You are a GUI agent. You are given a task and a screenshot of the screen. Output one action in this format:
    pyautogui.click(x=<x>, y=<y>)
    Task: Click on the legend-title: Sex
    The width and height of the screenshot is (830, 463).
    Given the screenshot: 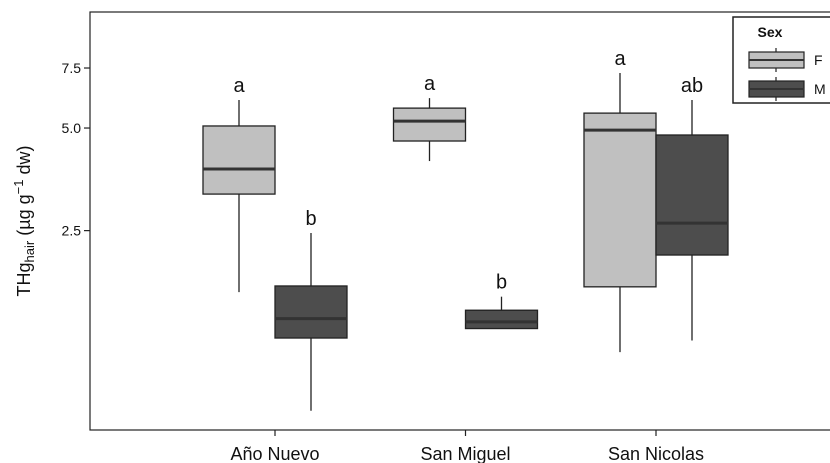 What is the action you would take?
    pyautogui.click(x=770, y=32)
    